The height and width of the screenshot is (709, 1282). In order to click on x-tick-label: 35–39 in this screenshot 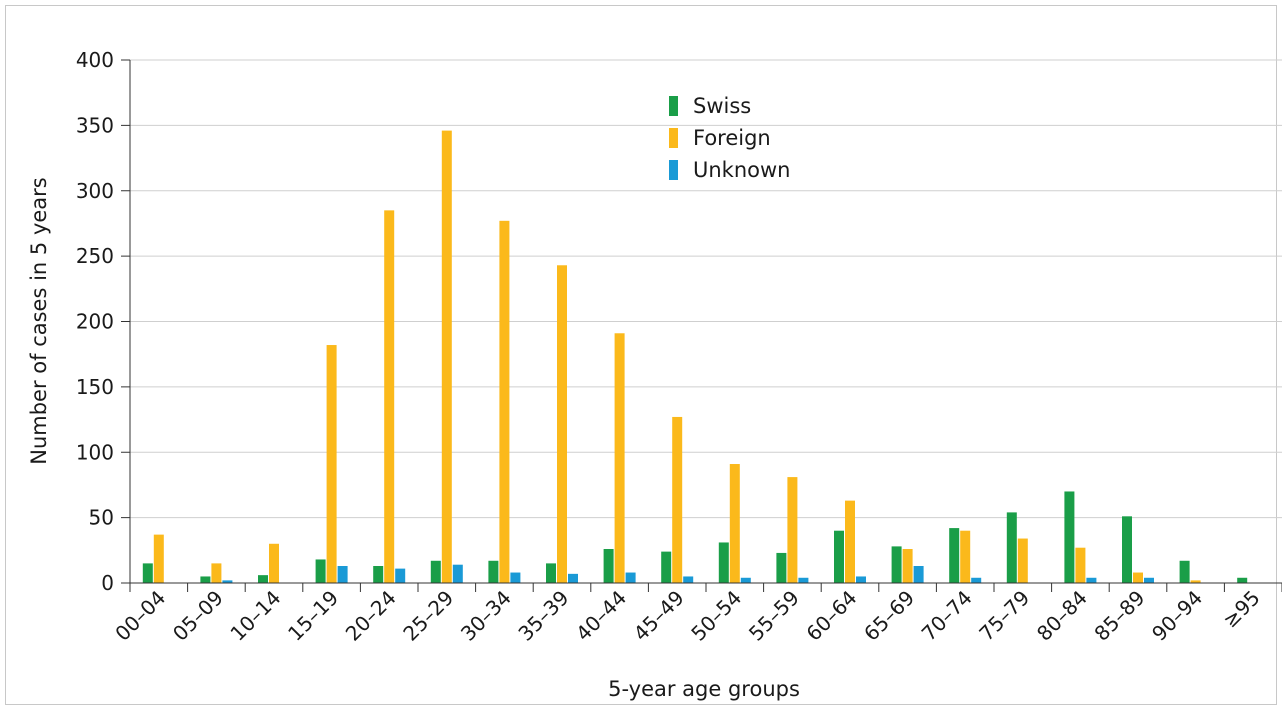, I will do `click(543, 616)`.